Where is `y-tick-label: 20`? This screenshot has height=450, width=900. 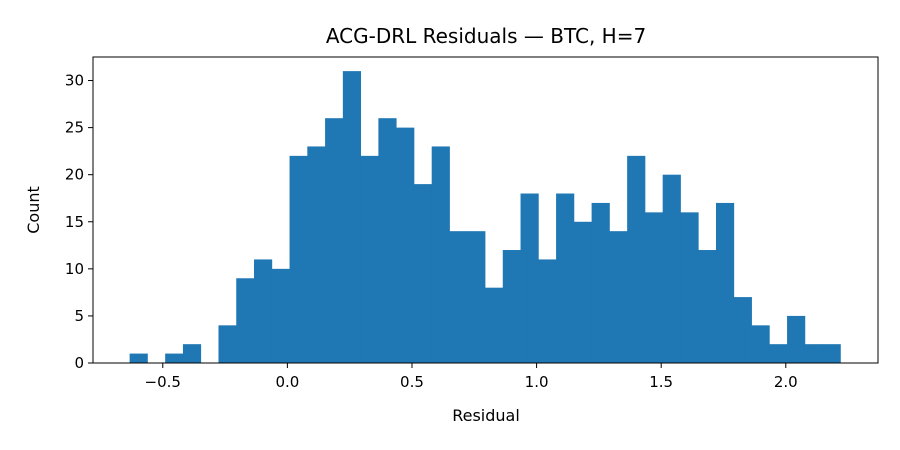 y-tick-label: 20 is located at coordinates (74, 175).